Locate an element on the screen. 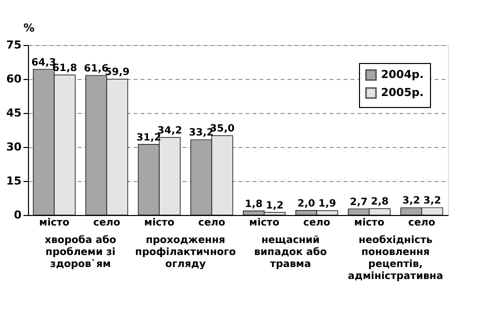 Image resolution: width=486 pixels, height=312 pixels. y-tick-label: 75 is located at coordinates (14, 45).